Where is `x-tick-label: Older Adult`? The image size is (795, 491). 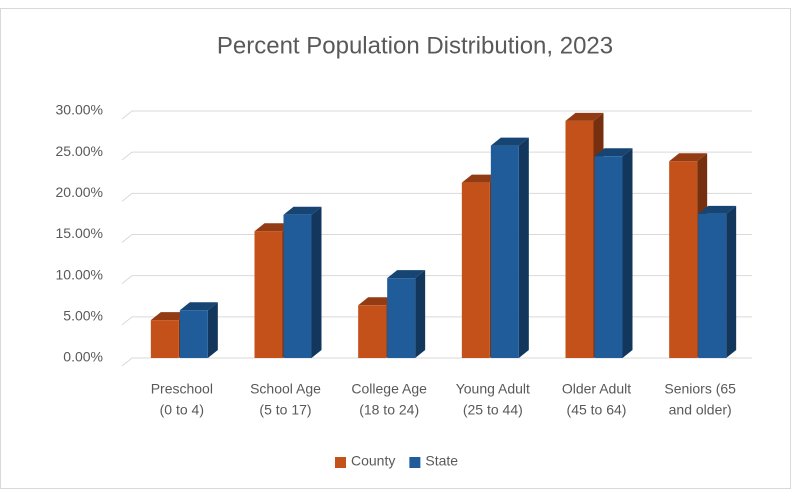 x-tick-label: Older Adult is located at coordinates (596, 389).